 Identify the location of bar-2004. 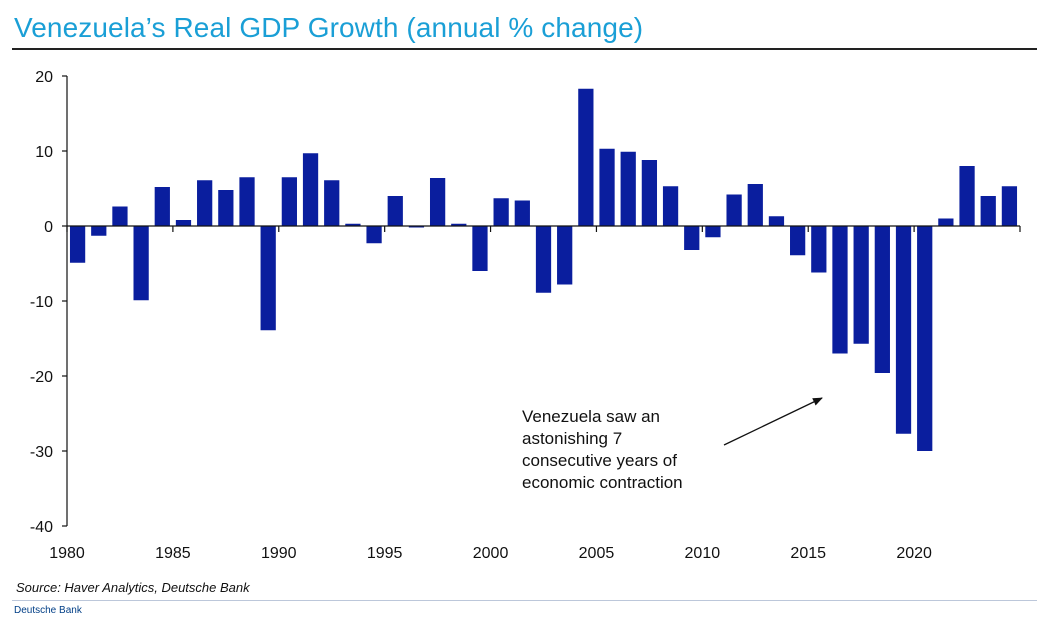
(586, 157).